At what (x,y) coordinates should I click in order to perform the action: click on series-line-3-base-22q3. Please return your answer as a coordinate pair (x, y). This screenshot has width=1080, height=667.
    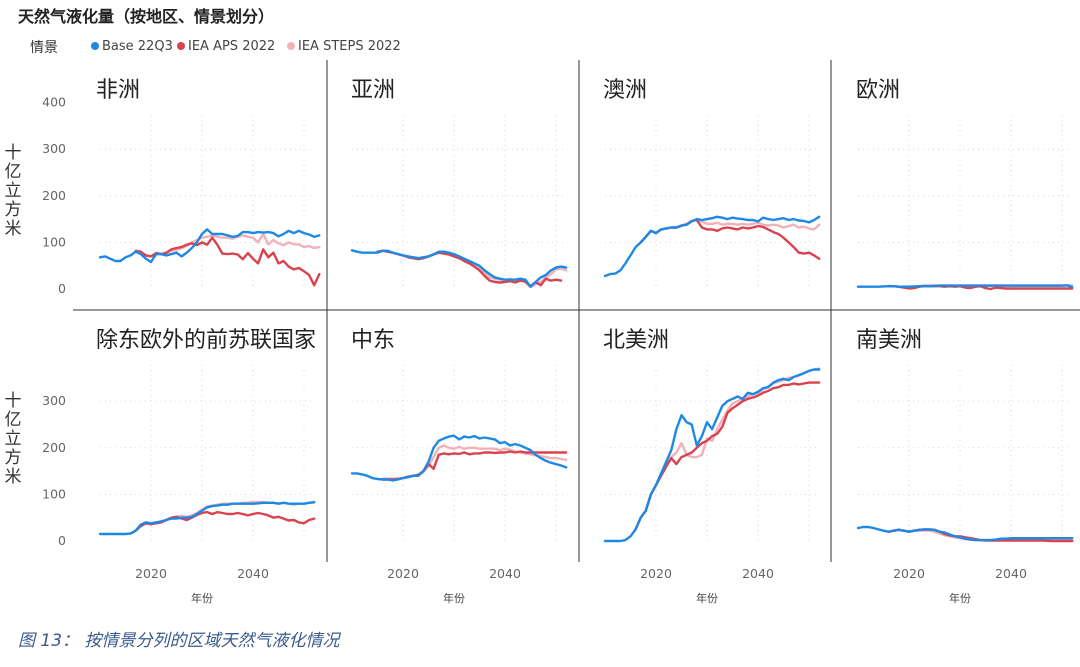
    Looking at the image, I should click on (965, 286).